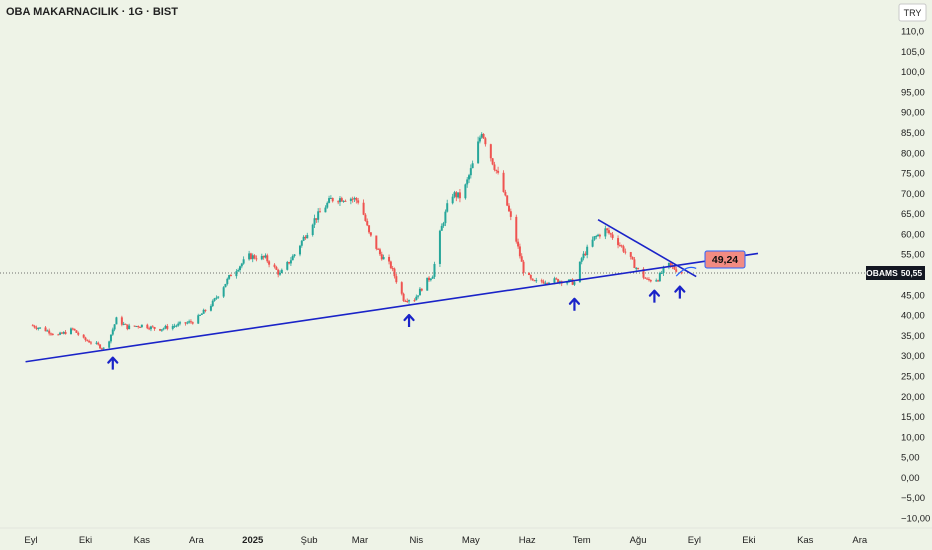  Describe the element at coordinates (913, 133) in the screenshot. I see `y-tick-label: 85,00` at that location.